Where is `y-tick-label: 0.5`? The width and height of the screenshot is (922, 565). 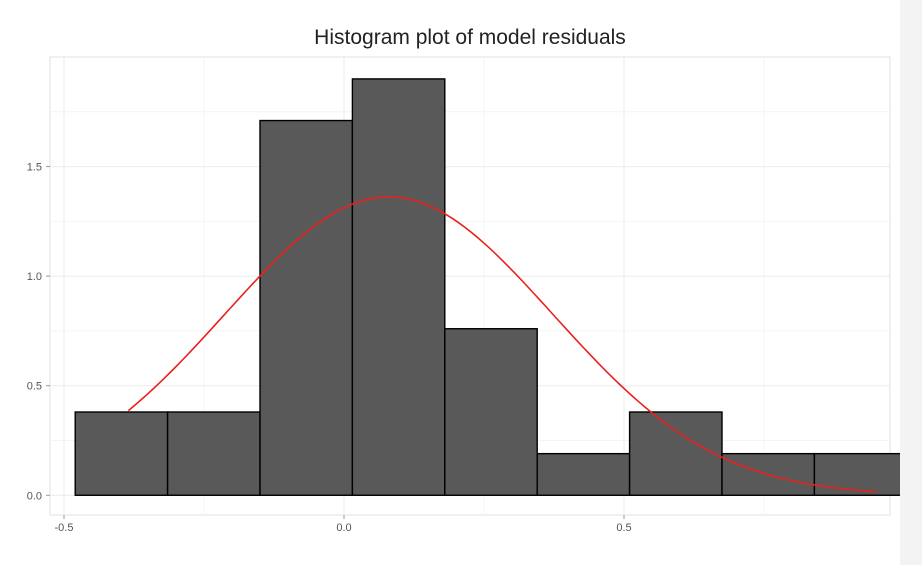
y-tick-label: 0.5 is located at coordinates (34, 387).